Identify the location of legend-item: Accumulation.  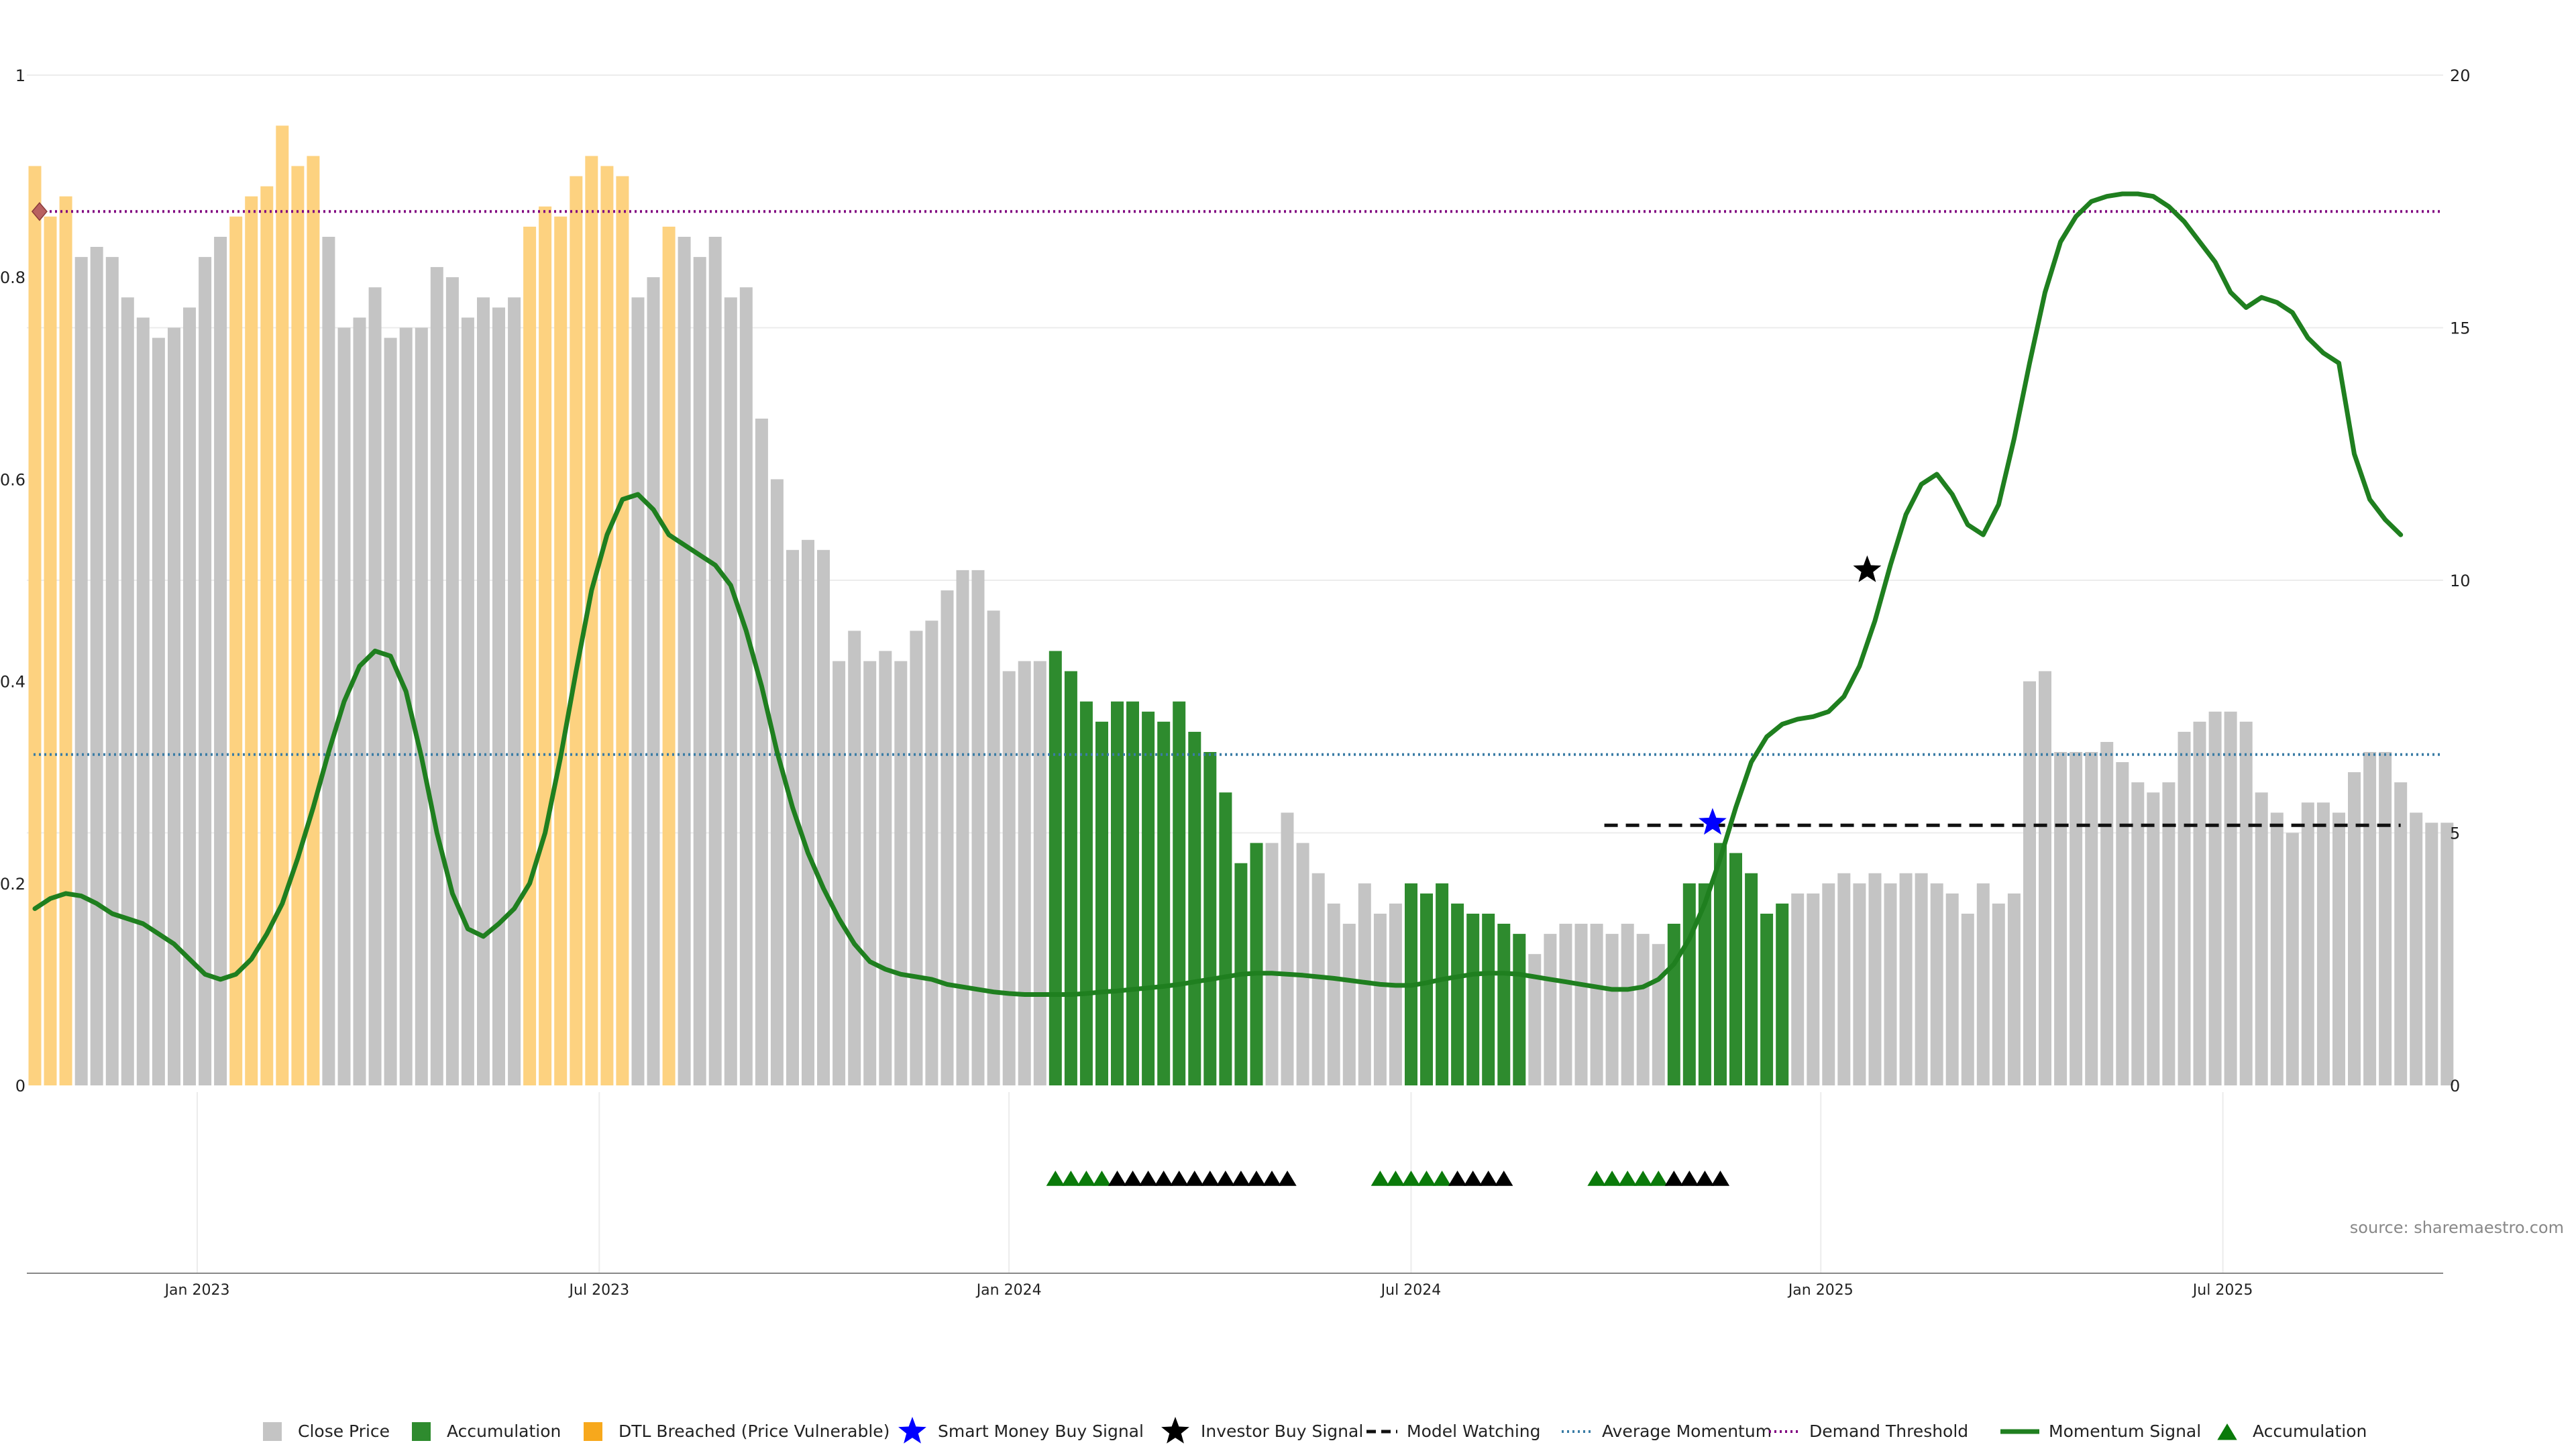
(2292, 1431).